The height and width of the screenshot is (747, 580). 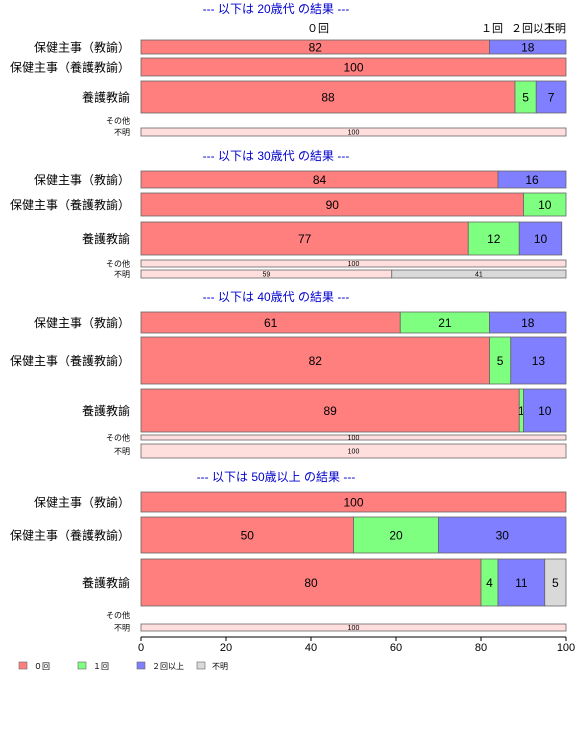 I want to click on bar-value-label: 50, so click(x=248, y=536).